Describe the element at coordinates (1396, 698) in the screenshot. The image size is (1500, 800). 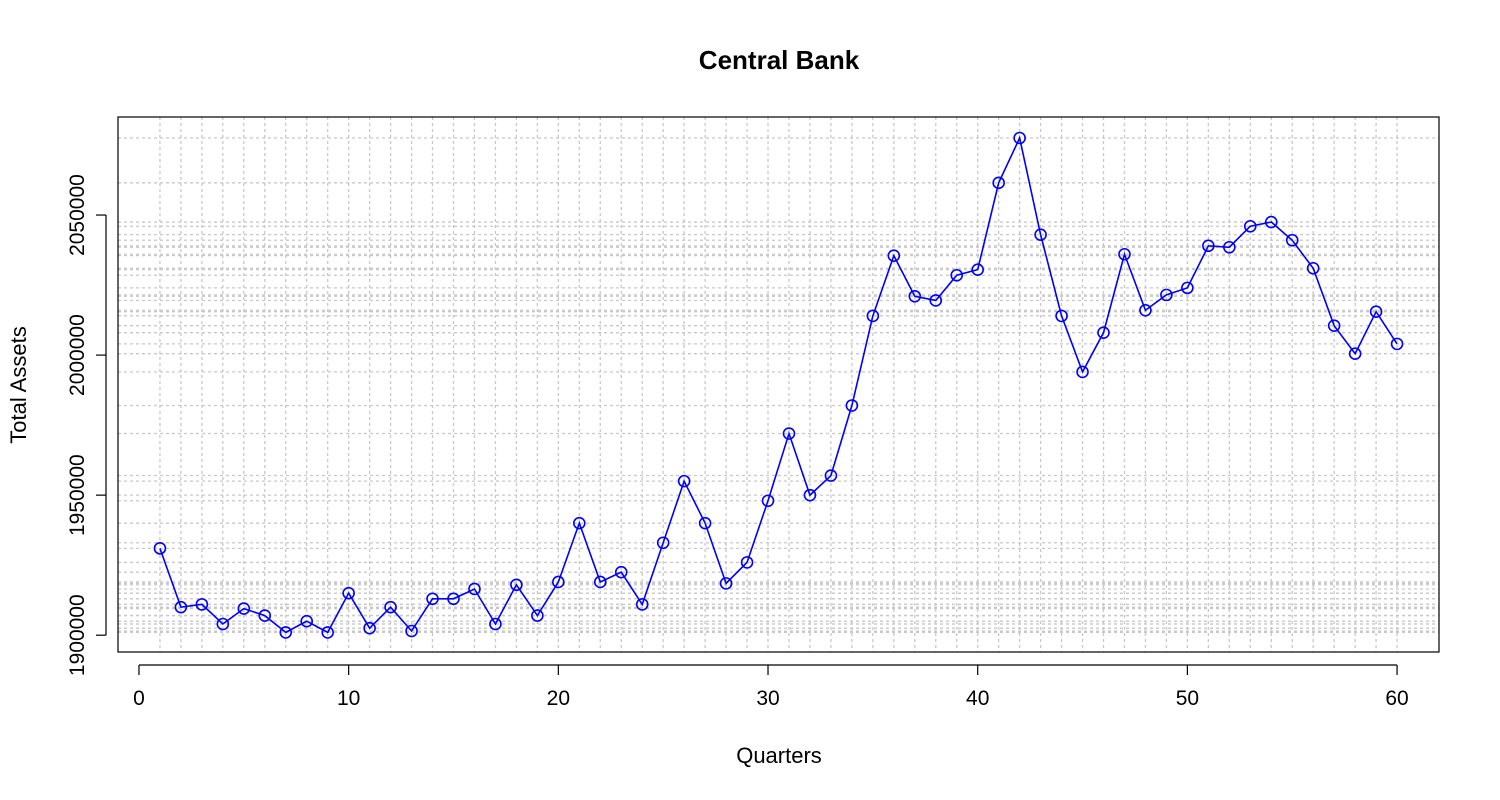
I see `x-tick-label: 60` at that location.